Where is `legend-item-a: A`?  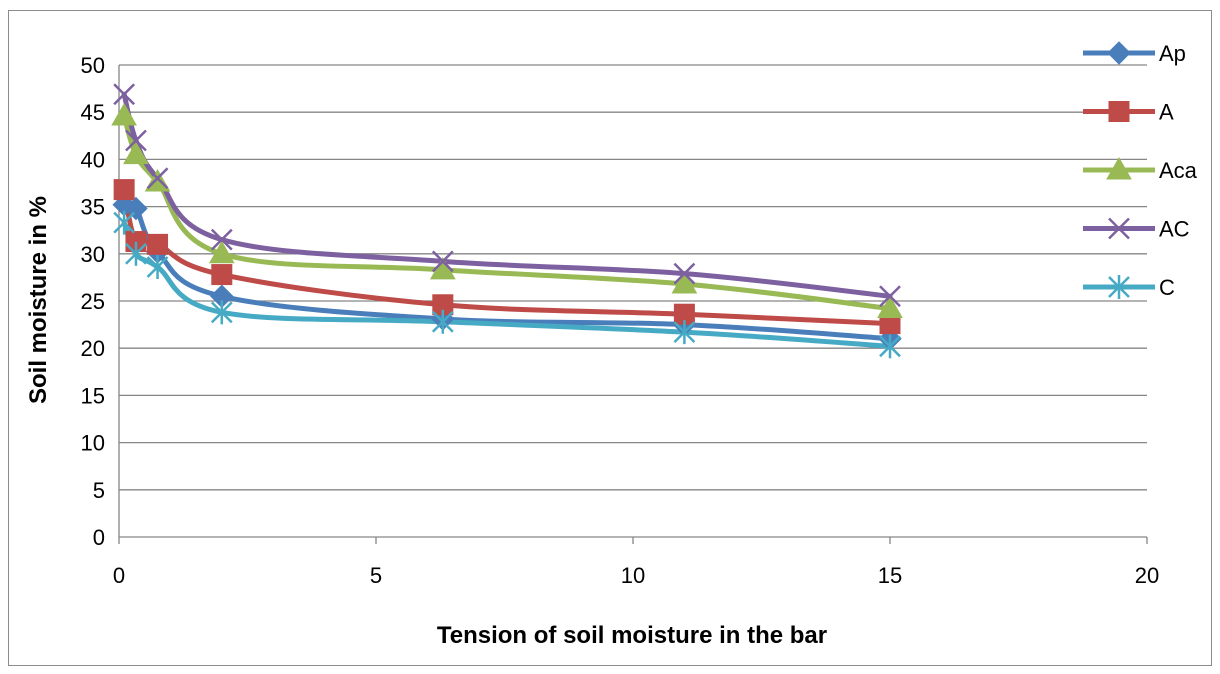
legend-item-a: A is located at coordinates (1128, 112).